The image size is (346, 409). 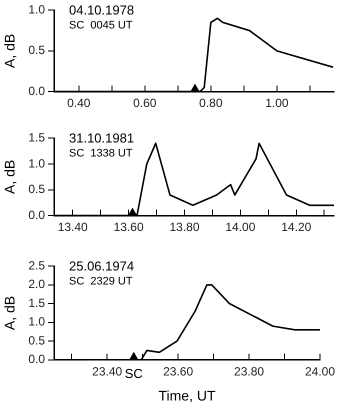 What do you see at coordinates (249, 371) in the screenshot?
I see `x-tick-label: 23.80` at bounding box center [249, 371].